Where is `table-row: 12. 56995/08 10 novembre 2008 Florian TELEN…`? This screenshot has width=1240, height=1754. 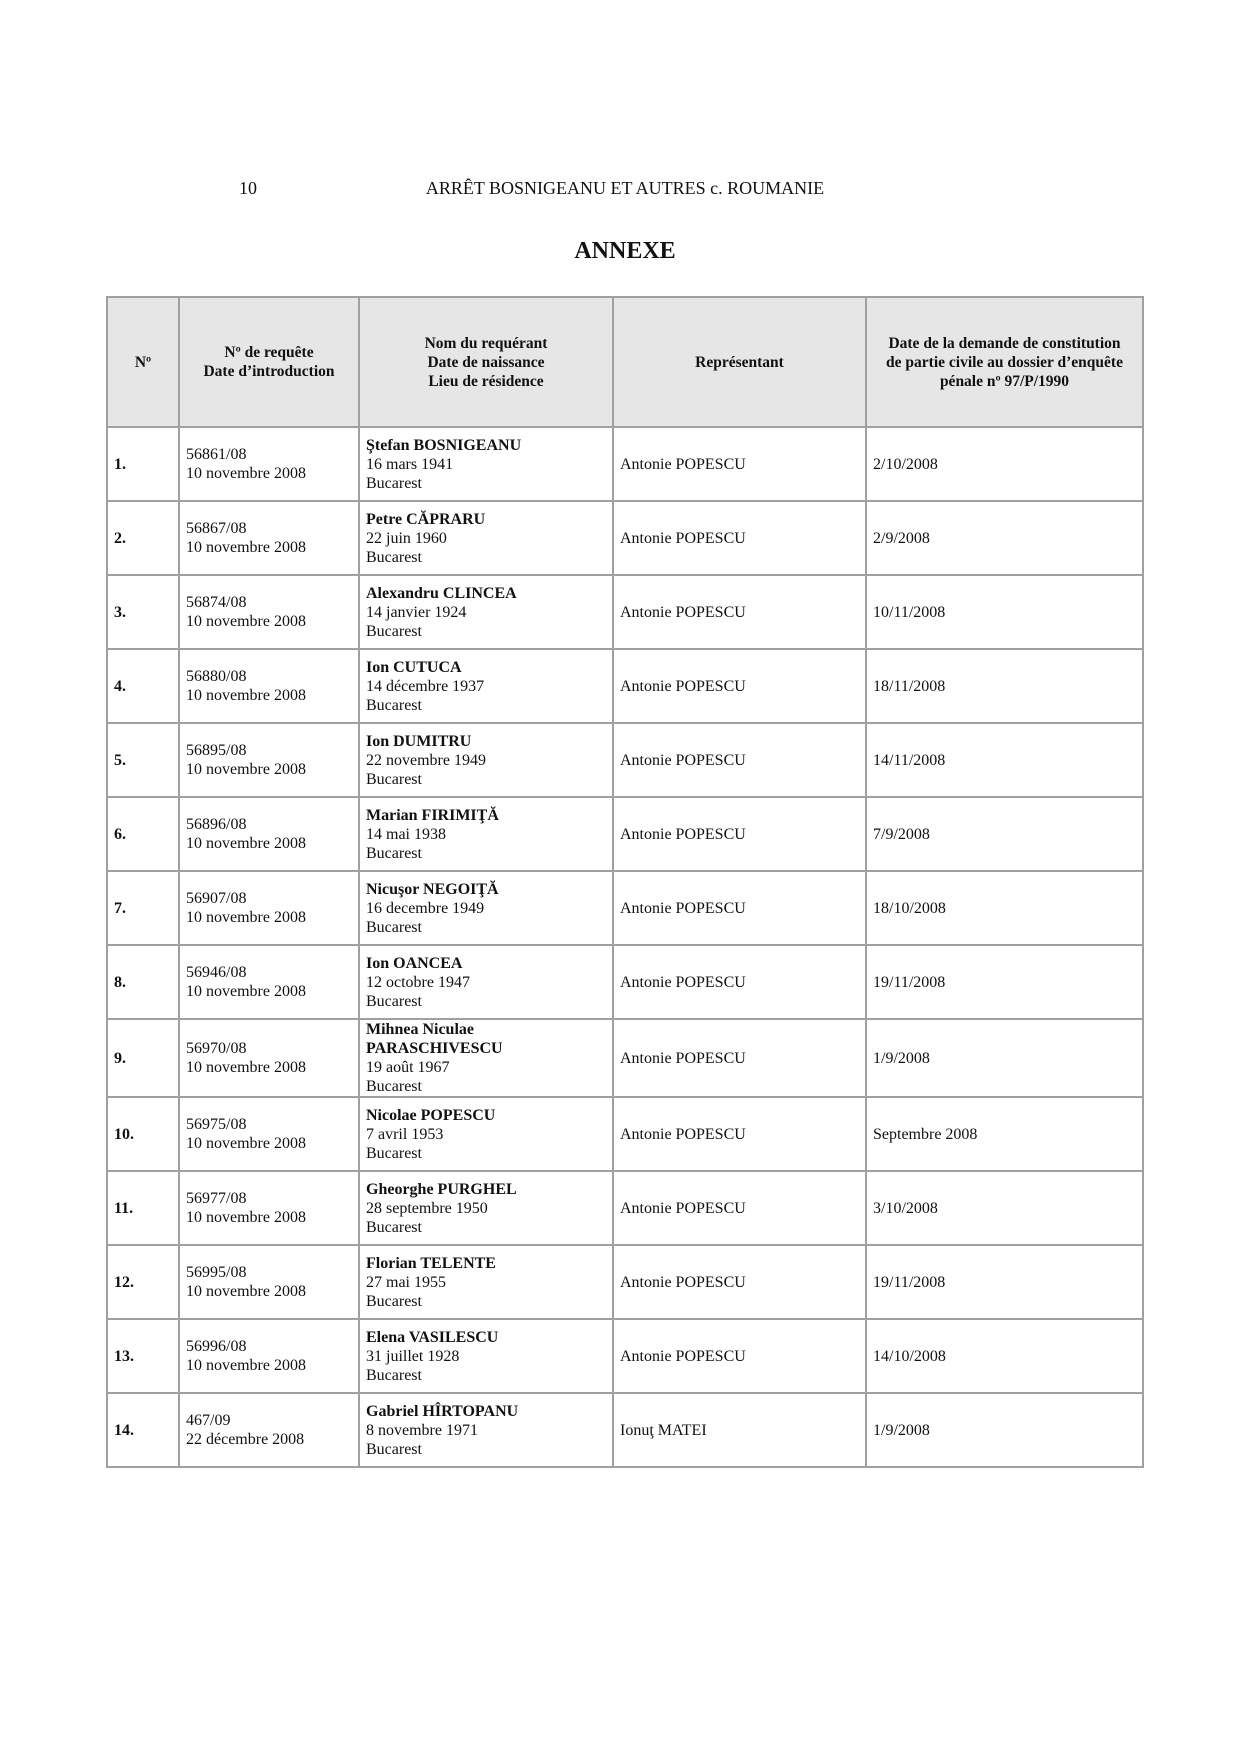 table-row: 12. 56995/08 10 novembre 2008 Florian TELEN… is located at coordinates (625, 1282).